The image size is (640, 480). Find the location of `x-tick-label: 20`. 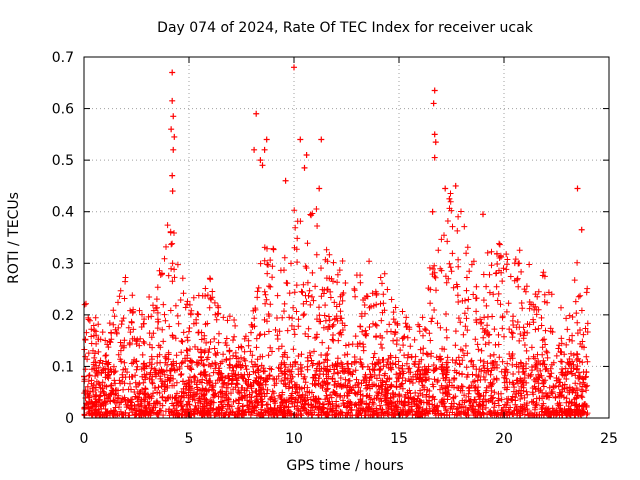

x-tick-label: 20 is located at coordinates (504, 439).